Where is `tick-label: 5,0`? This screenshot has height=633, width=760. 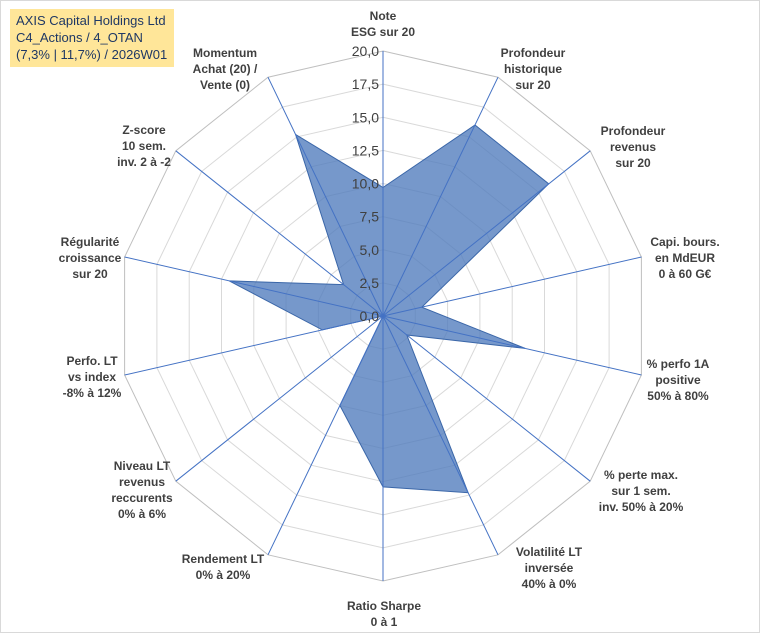 tick-label: 5,0 is located at coordinates (370, 250).